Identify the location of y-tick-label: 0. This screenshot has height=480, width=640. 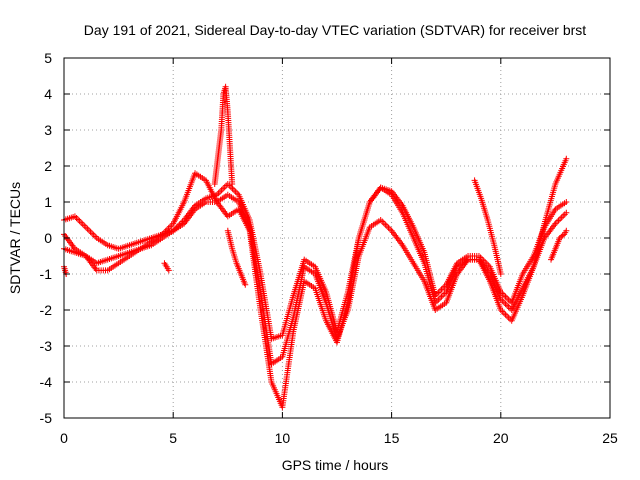
(48, 238).